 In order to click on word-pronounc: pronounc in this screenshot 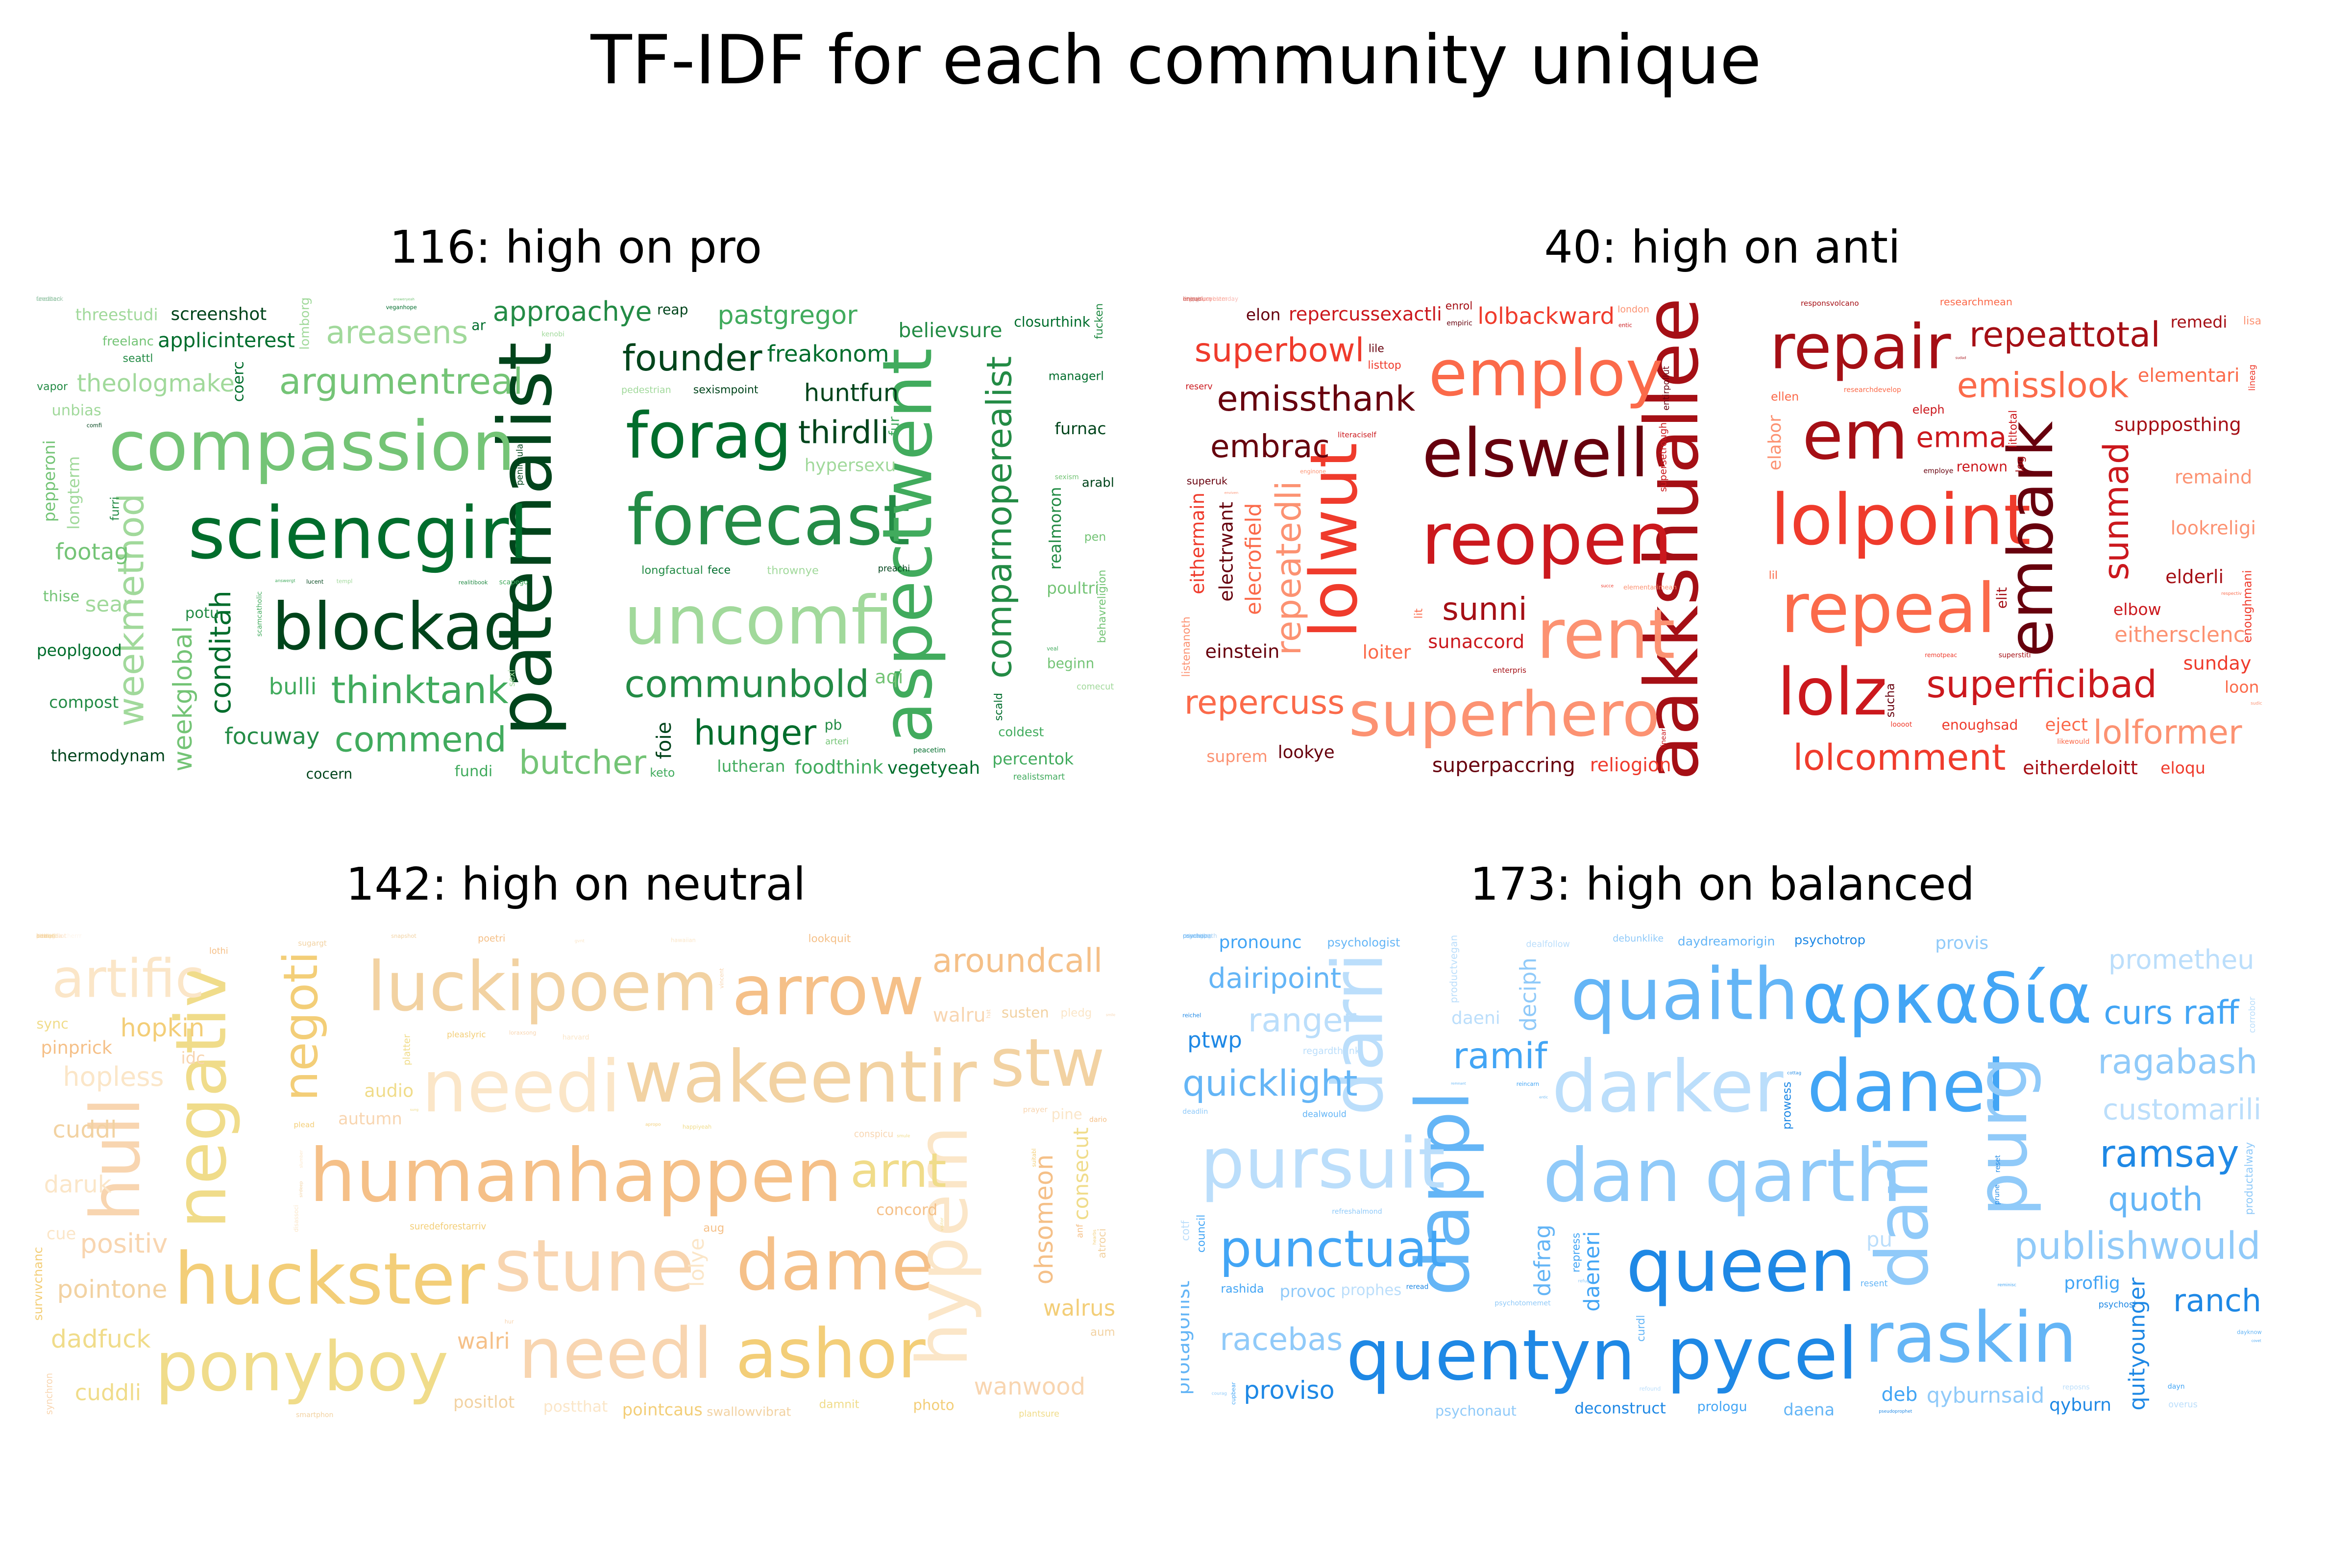, I will do `click(1260, 942)`.